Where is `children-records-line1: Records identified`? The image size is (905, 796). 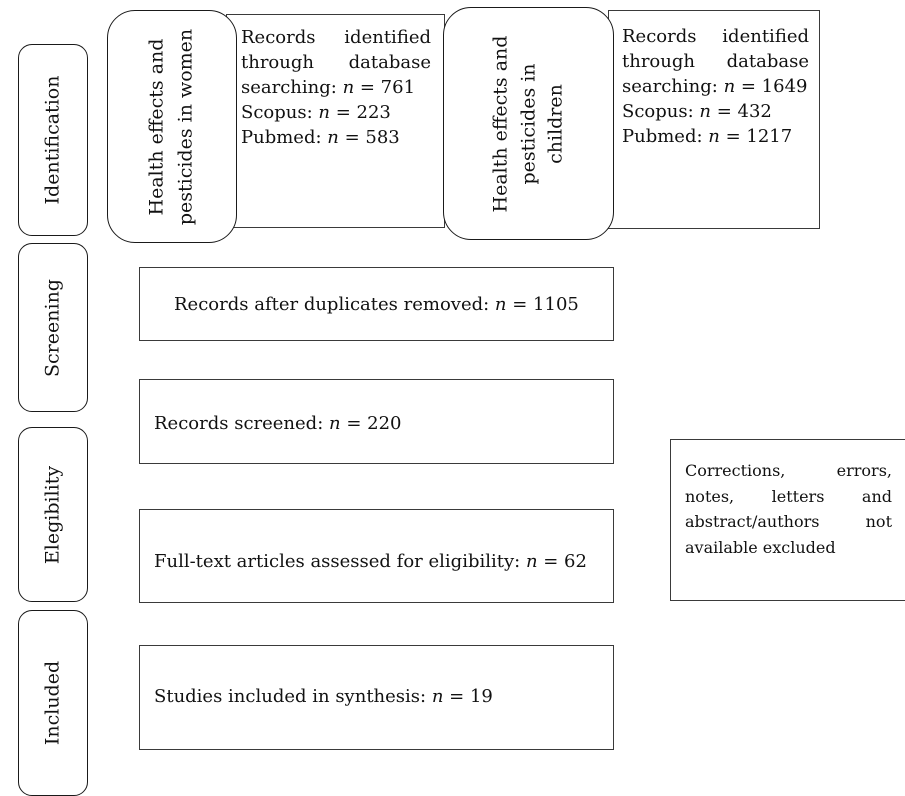 children-records-line1: Records identified is located at coordinates (715, 36).